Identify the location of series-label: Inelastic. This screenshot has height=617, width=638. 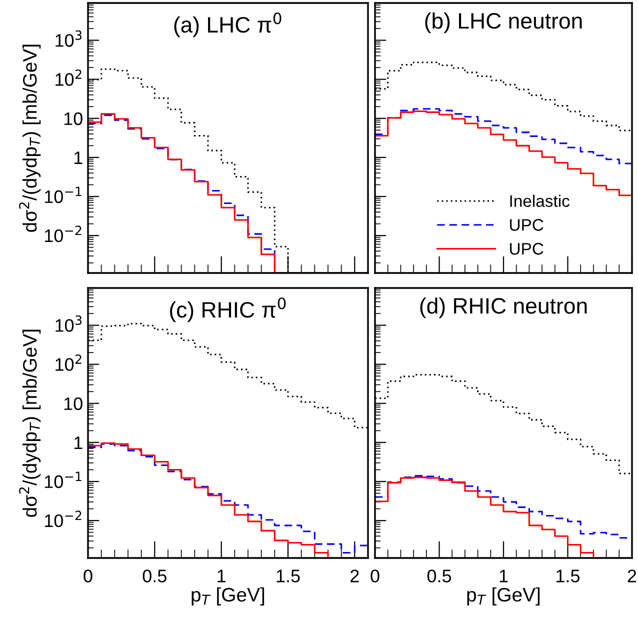
(540, 200).